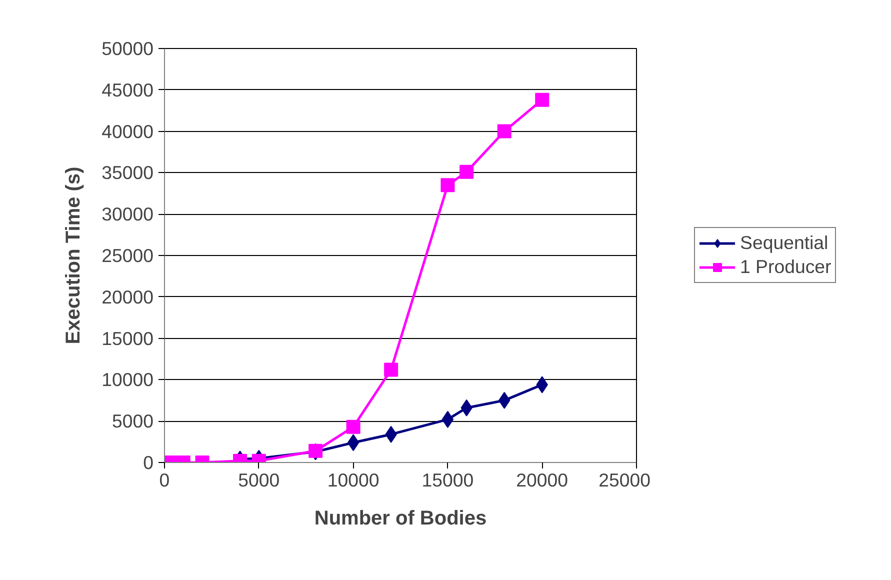 The width and height of the screenshot is (891, 580). What do you see at coordinates (784, 243) in the screenshot?
I see `legend-label: Sequential` at bounding box center [784, 243].